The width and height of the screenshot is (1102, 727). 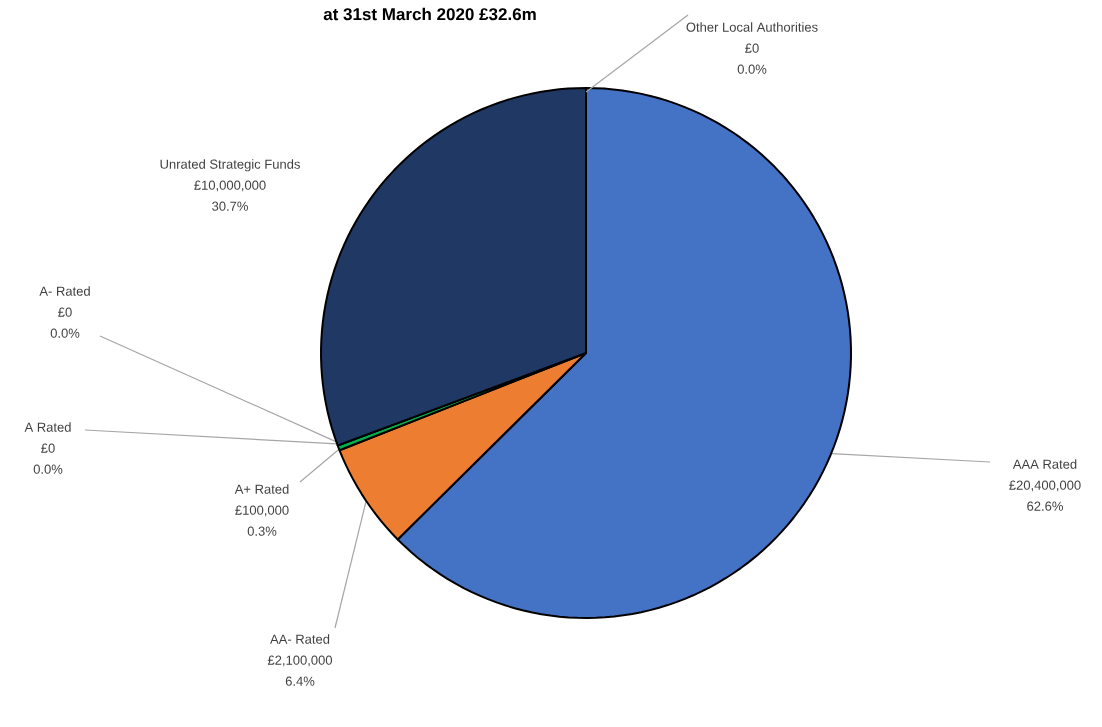 What do you see at coordinates (1045, 486) in the screenshot?
I see `data-label: £20,400,000` at bounding box center [1045, 486].